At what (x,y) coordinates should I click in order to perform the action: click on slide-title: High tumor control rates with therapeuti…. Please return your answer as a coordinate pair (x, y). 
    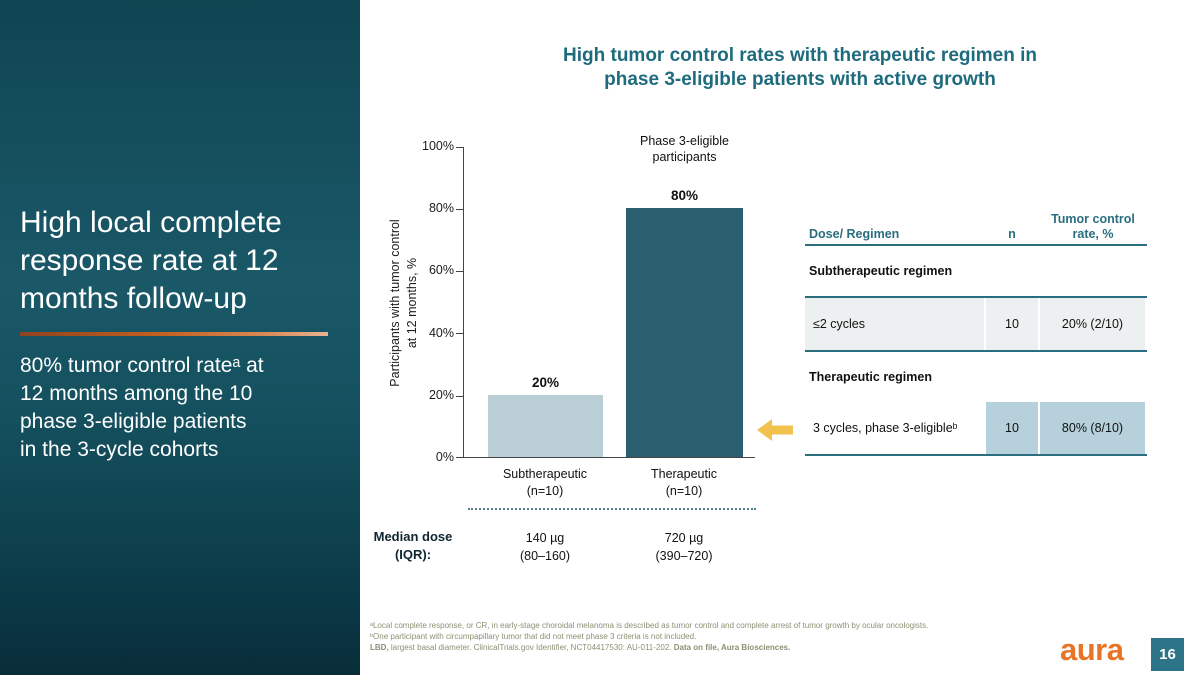
    Looking at the image, I should click on (800, 67).